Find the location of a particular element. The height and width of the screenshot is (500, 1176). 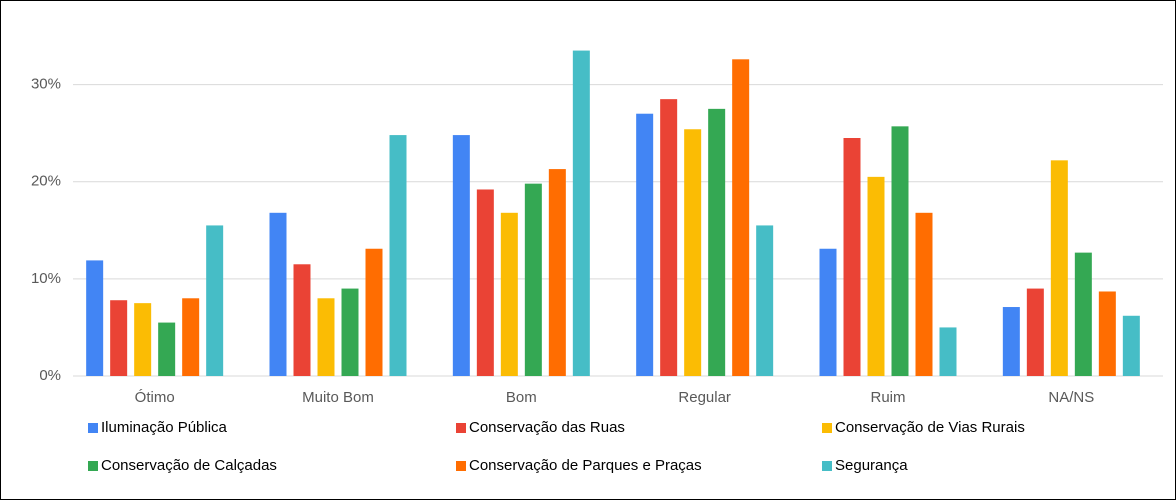

x-tick-label: Bom is located at coordinates (521, 397).